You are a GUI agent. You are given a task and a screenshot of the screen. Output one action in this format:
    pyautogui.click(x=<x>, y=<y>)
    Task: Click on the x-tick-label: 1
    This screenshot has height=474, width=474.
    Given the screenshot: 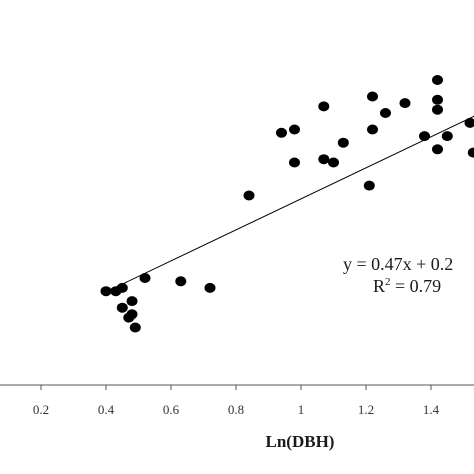 What is the action you would take?
    pyautogui.click(x=301, y=409)
    